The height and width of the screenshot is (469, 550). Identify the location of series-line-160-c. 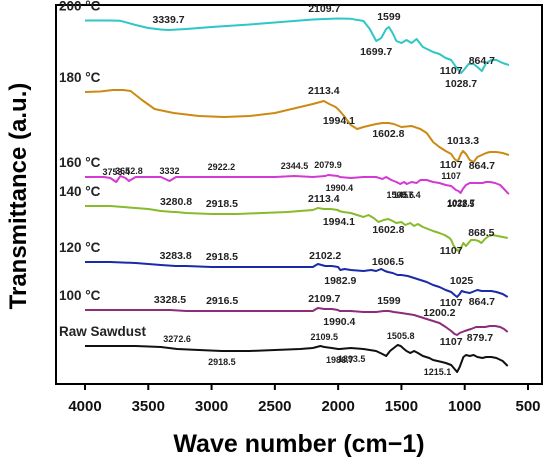
(297, 184).